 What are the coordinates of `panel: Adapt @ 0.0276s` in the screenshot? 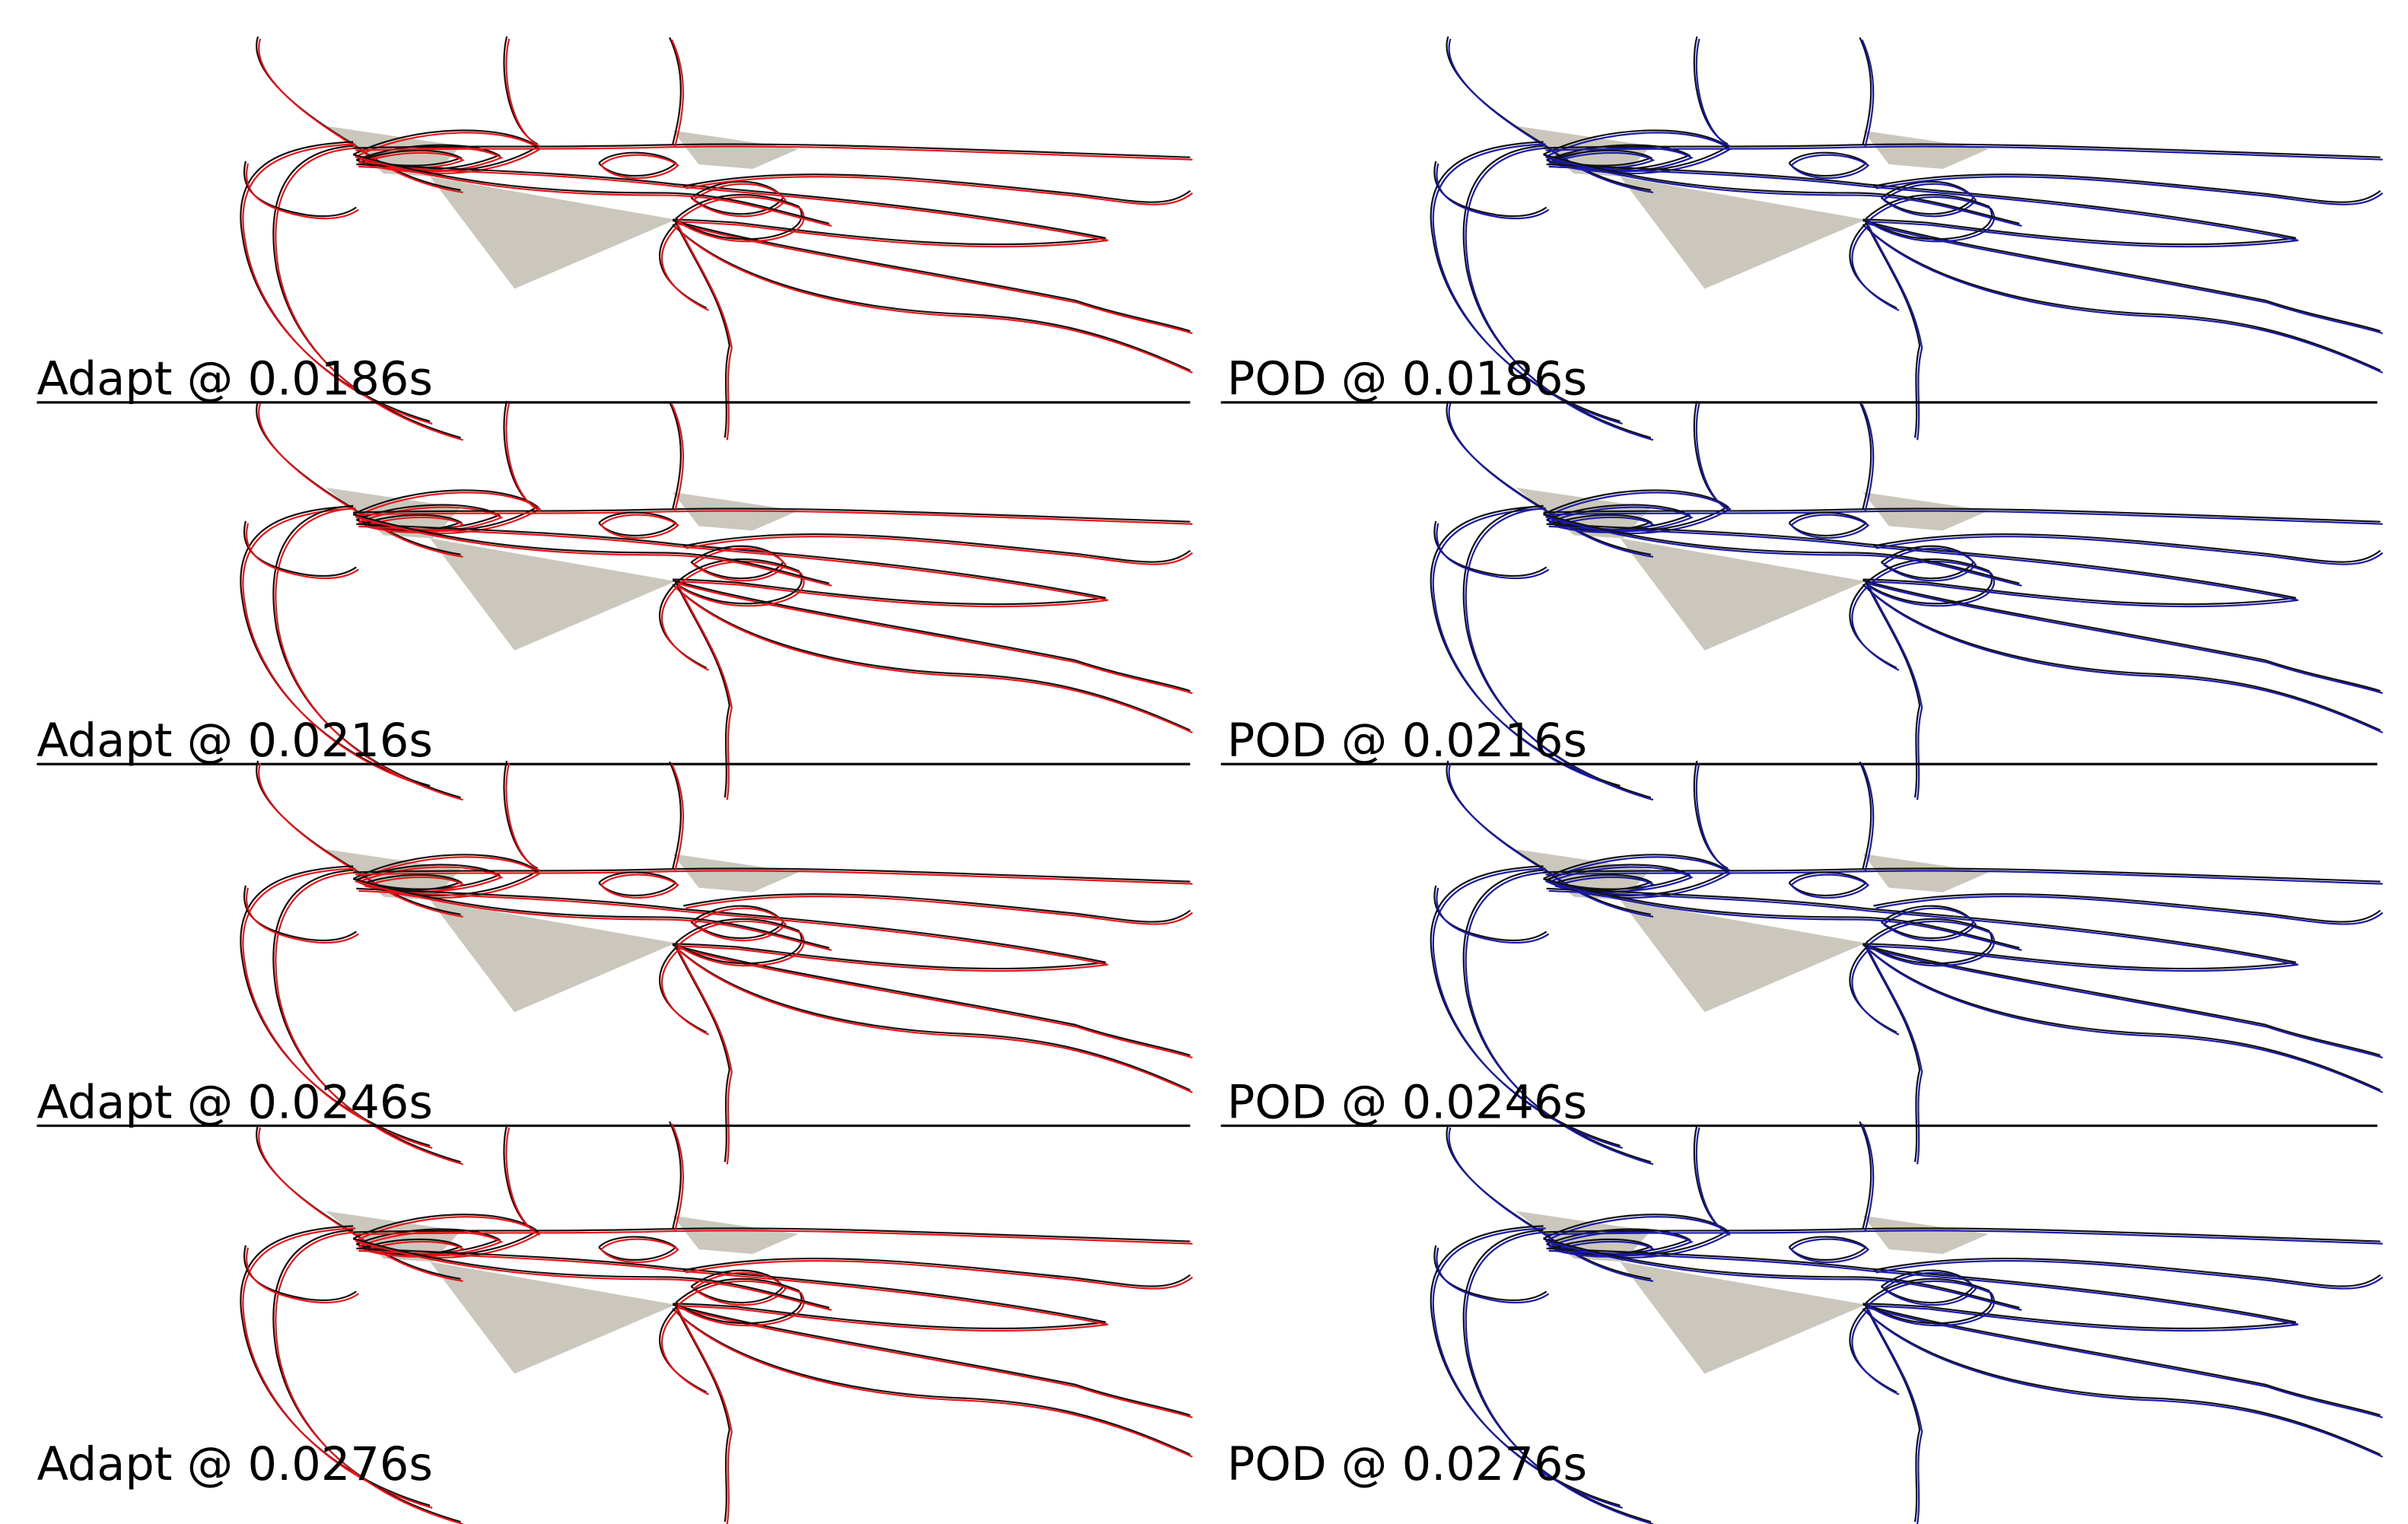 It's located at (615, 1322).